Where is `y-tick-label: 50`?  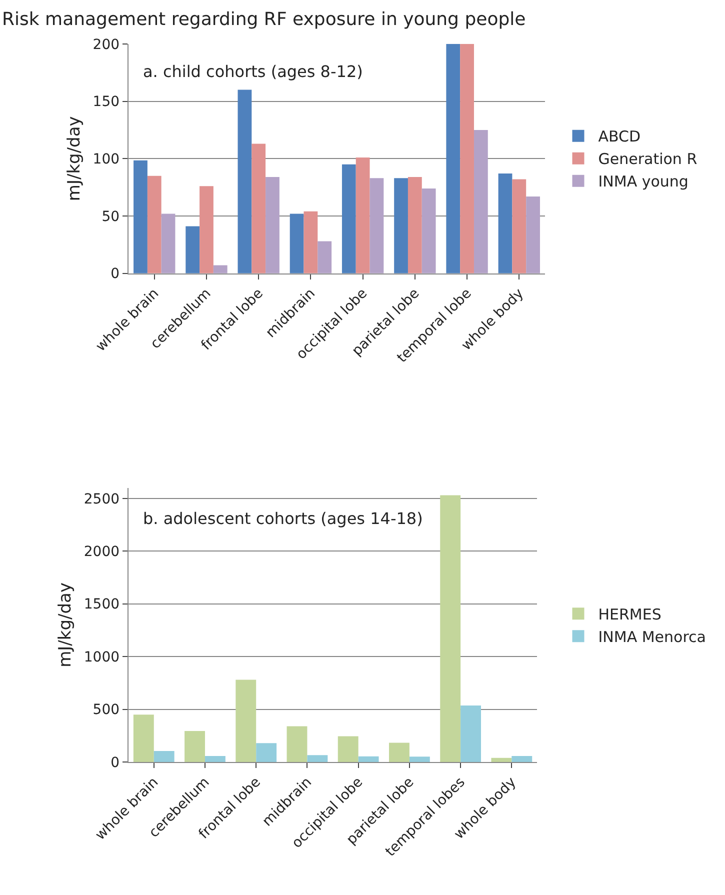
y-tick-label: 50 is located at coordinates (111, 216).